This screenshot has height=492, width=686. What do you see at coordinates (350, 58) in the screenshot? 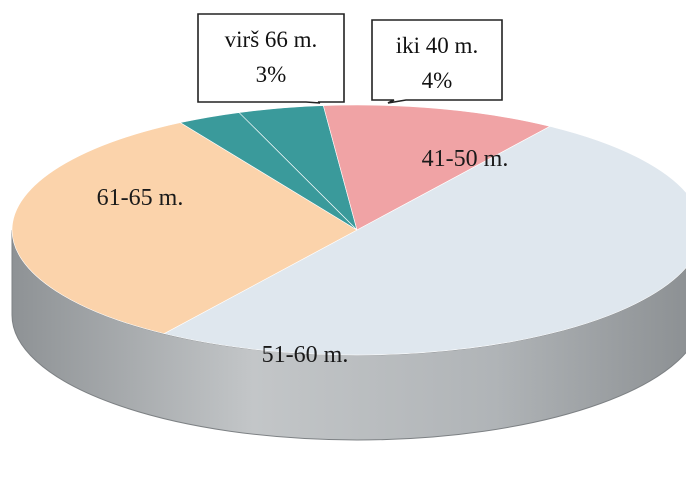
I see `pie-callouts: virš 66 m. 3% iki 40 m. 4%` at bounding box center [350, 58].